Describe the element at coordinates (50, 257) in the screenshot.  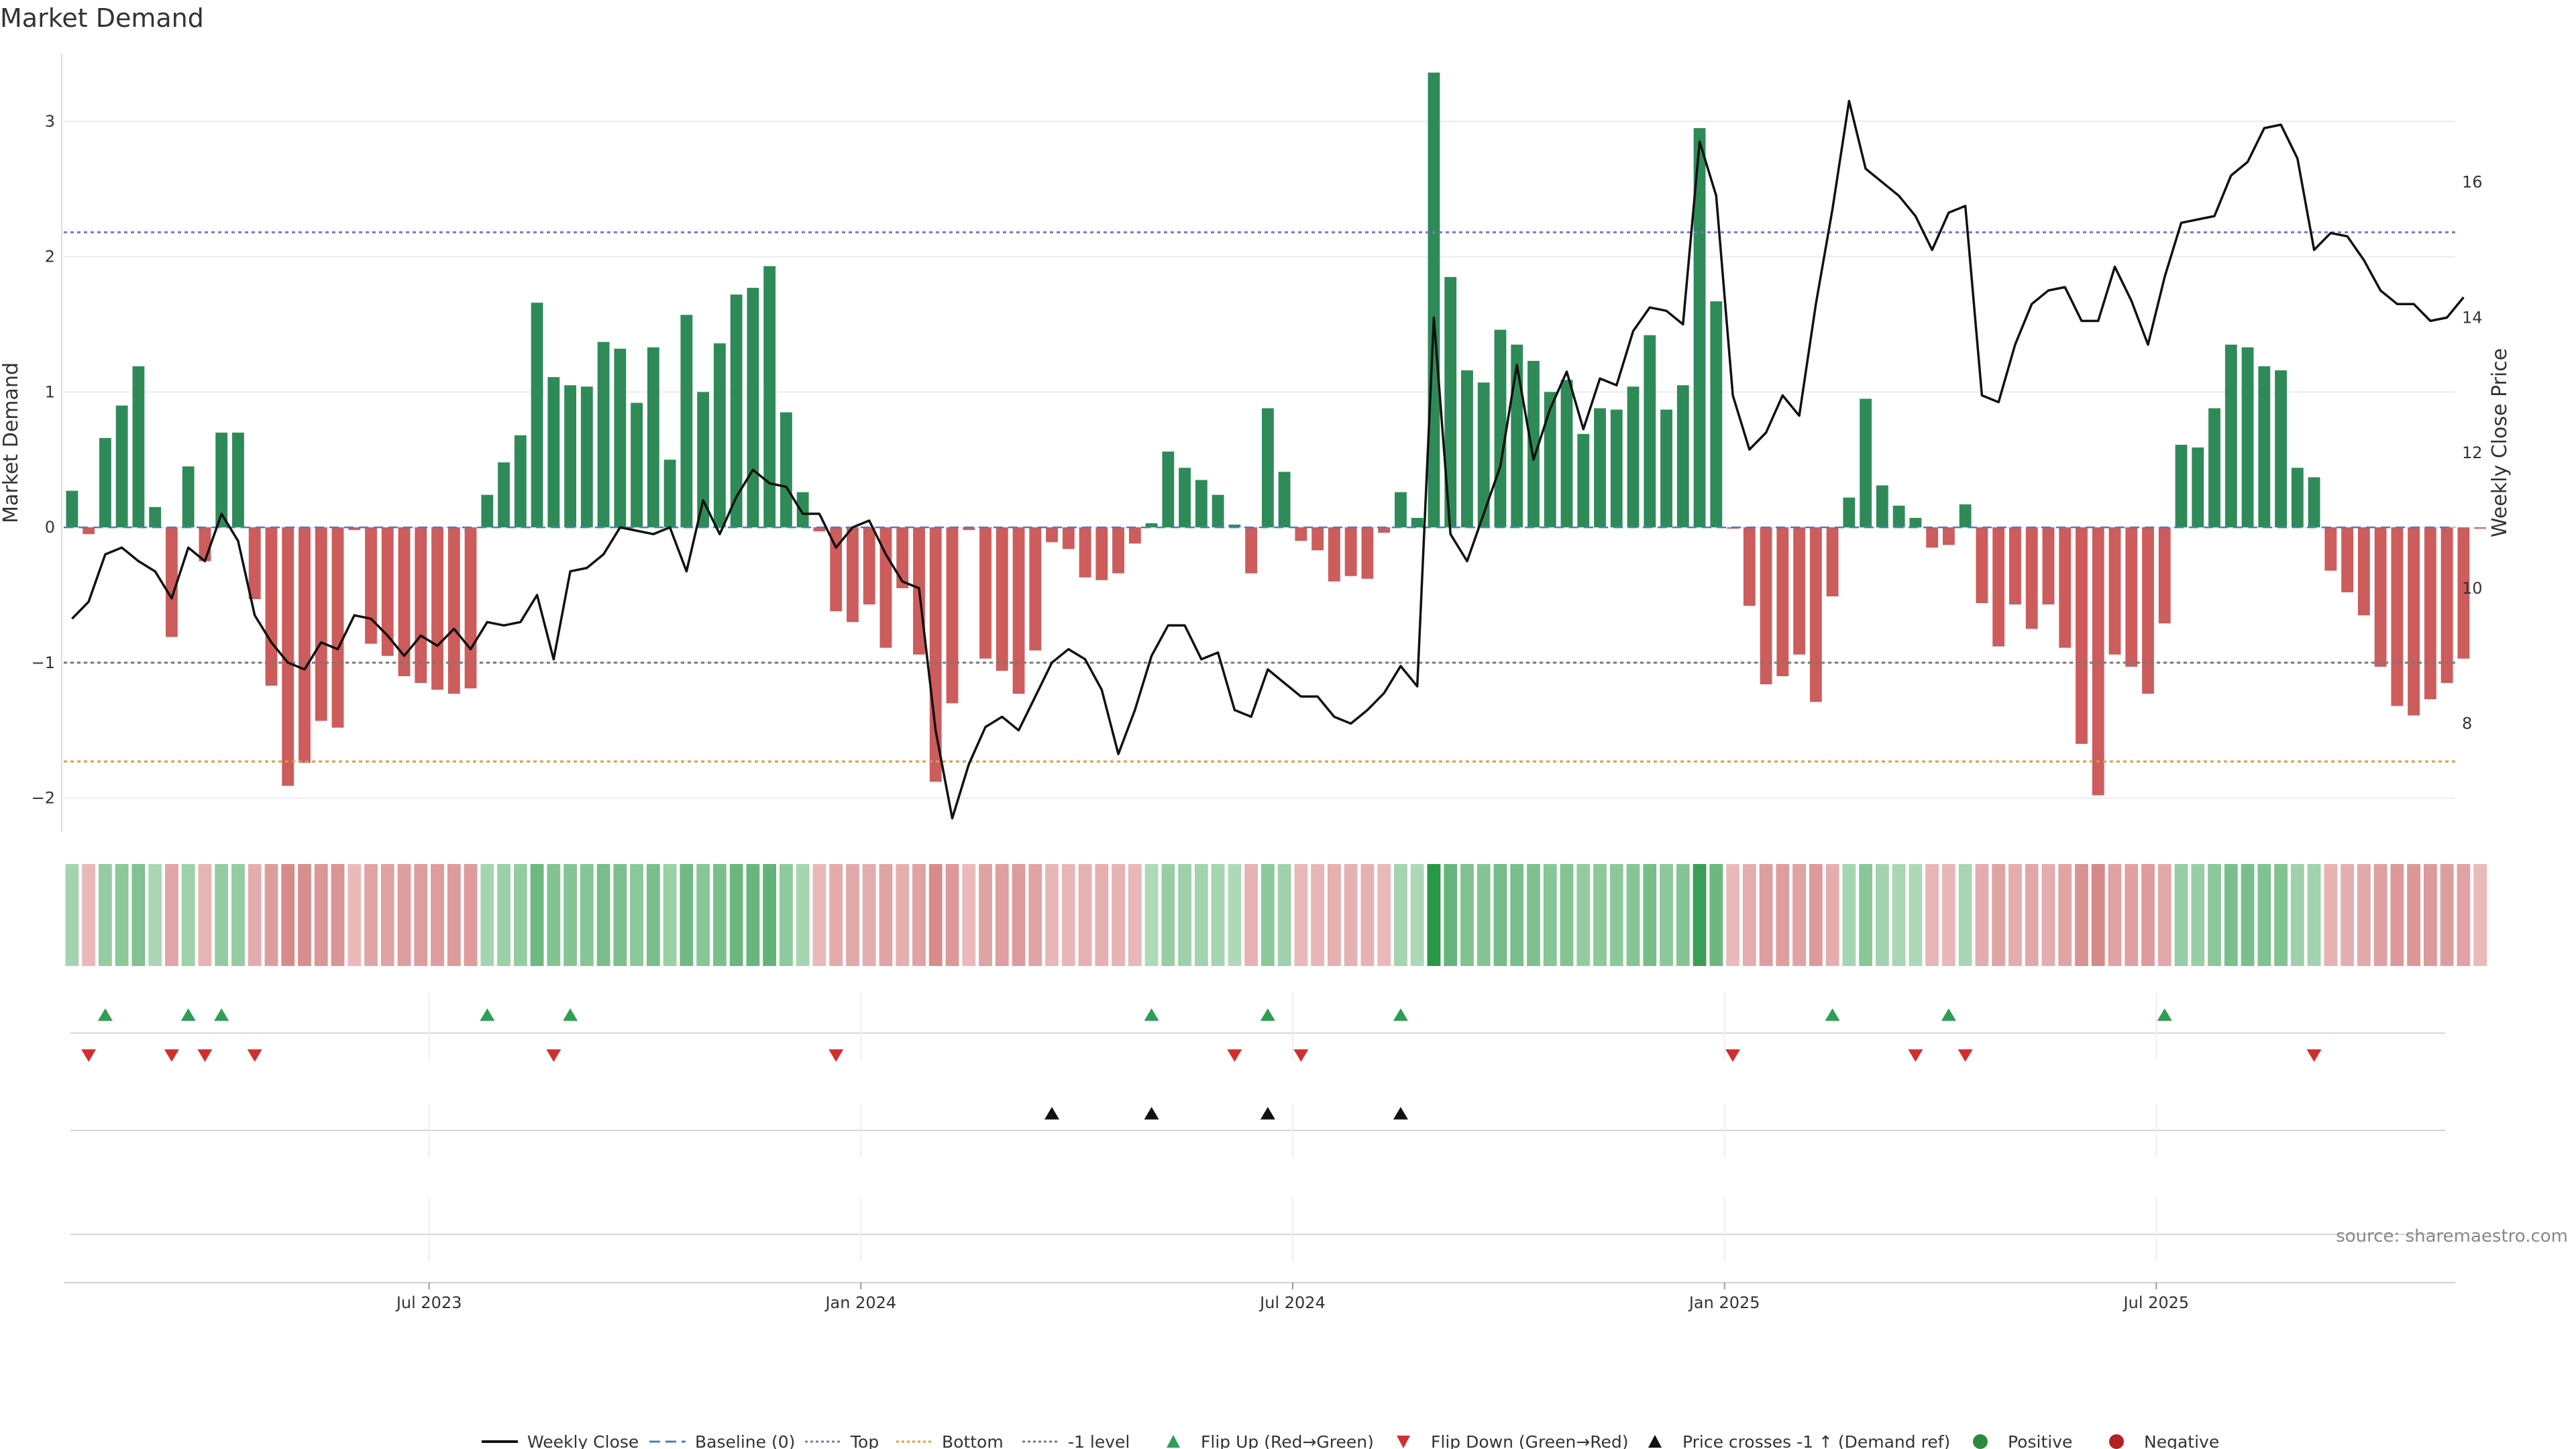
I see `y-tick-label: 2` at that location.